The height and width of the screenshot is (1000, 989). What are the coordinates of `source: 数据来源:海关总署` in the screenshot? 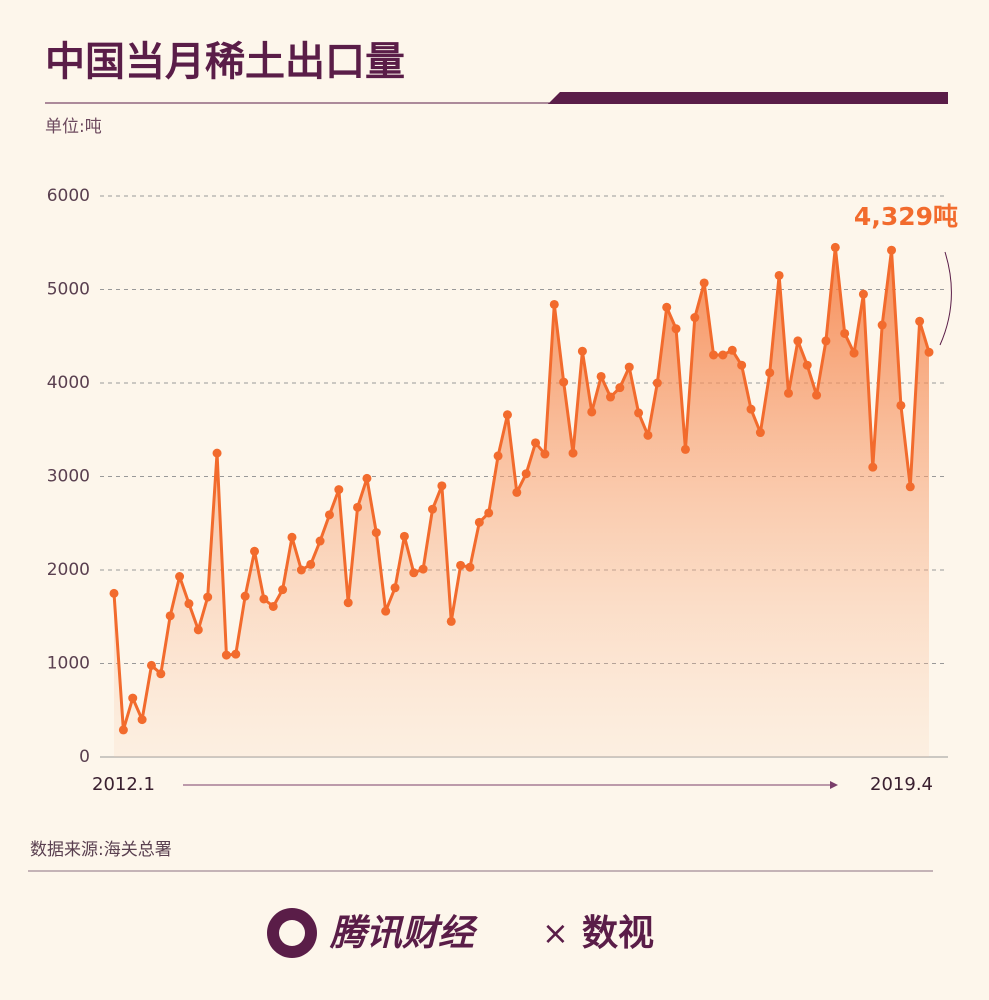 It's located at (101, 850).